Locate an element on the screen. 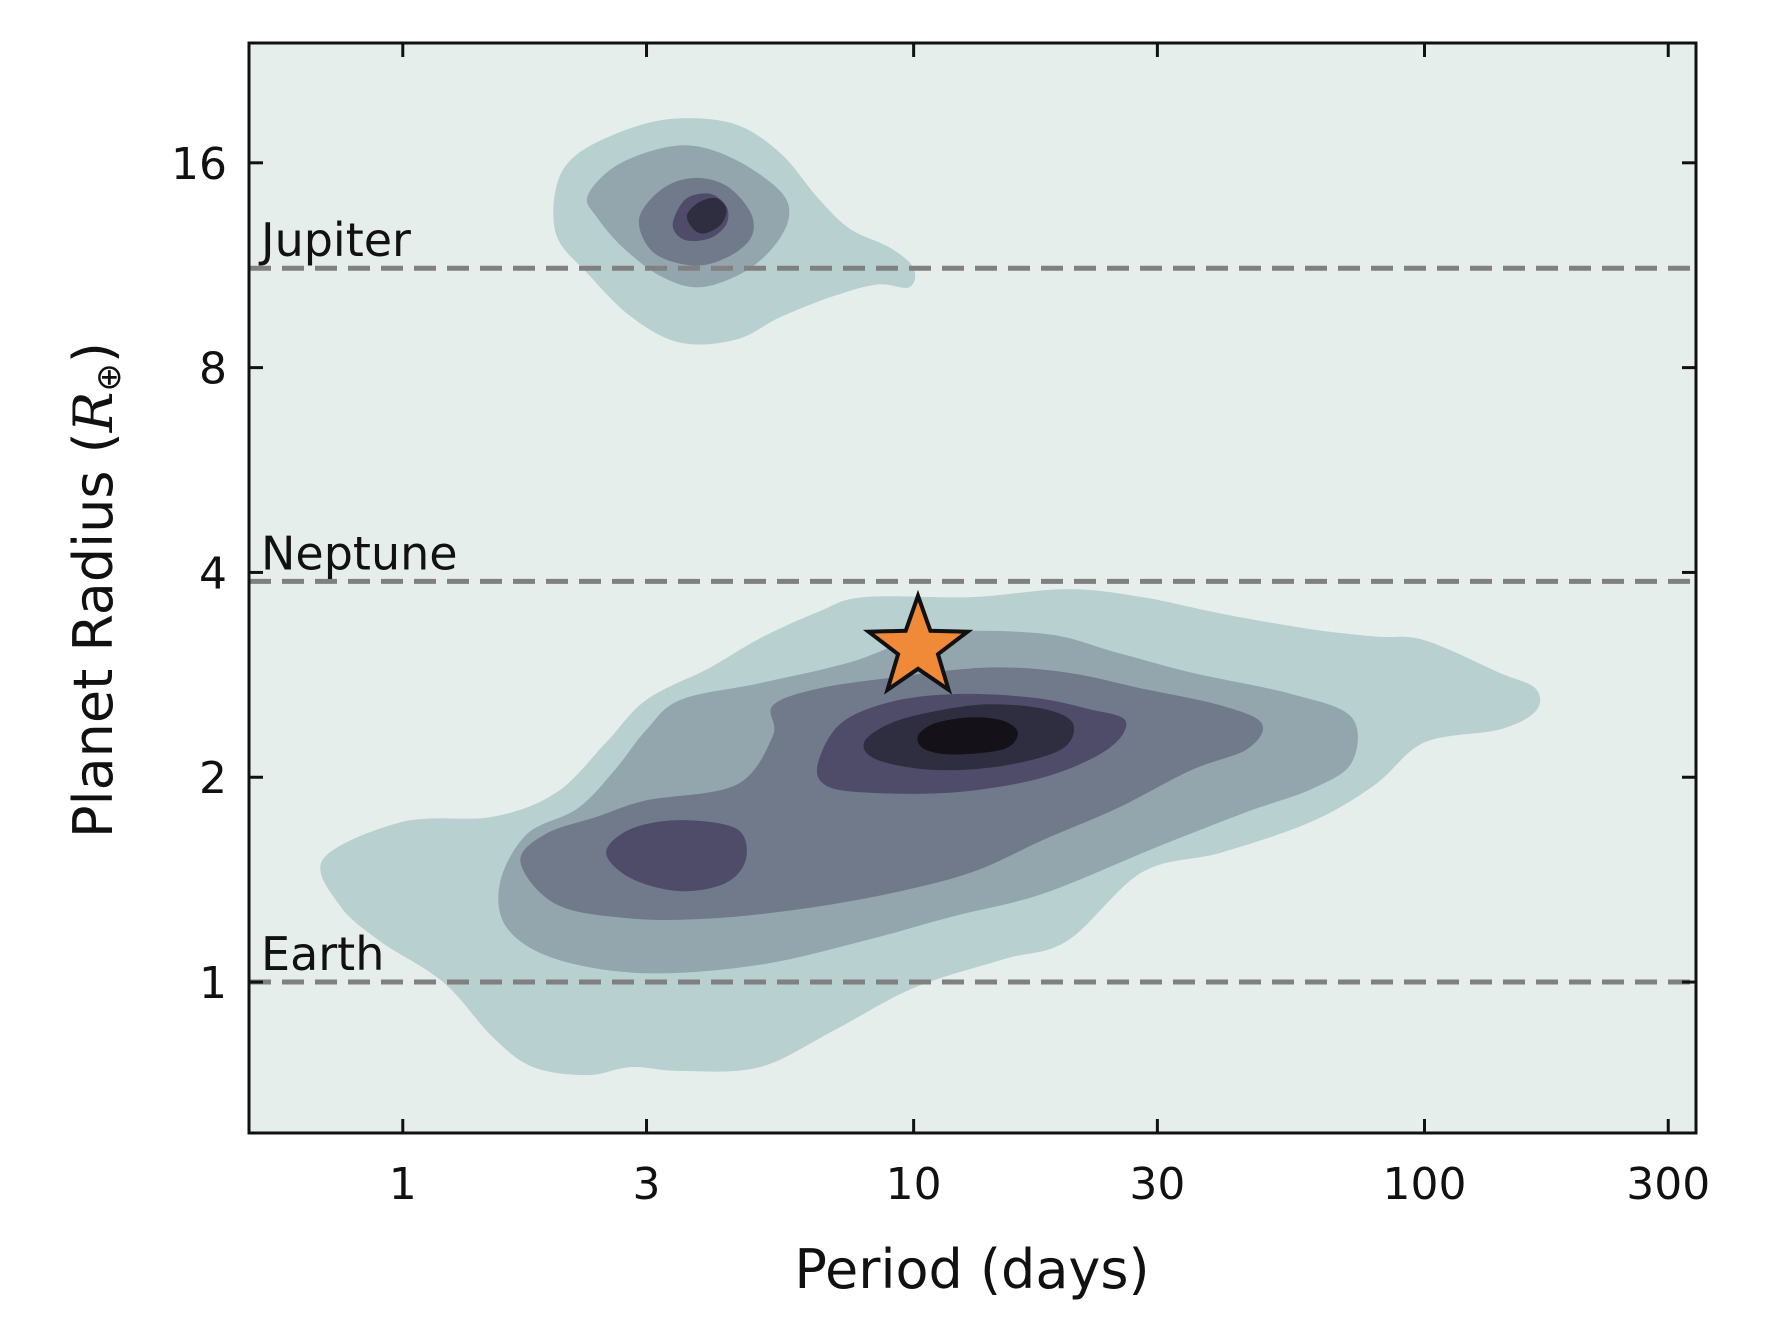 The height and width of the screenshot is (1334, 1772). y-axis-label-symbol: R is located at coordinates (93, 413).